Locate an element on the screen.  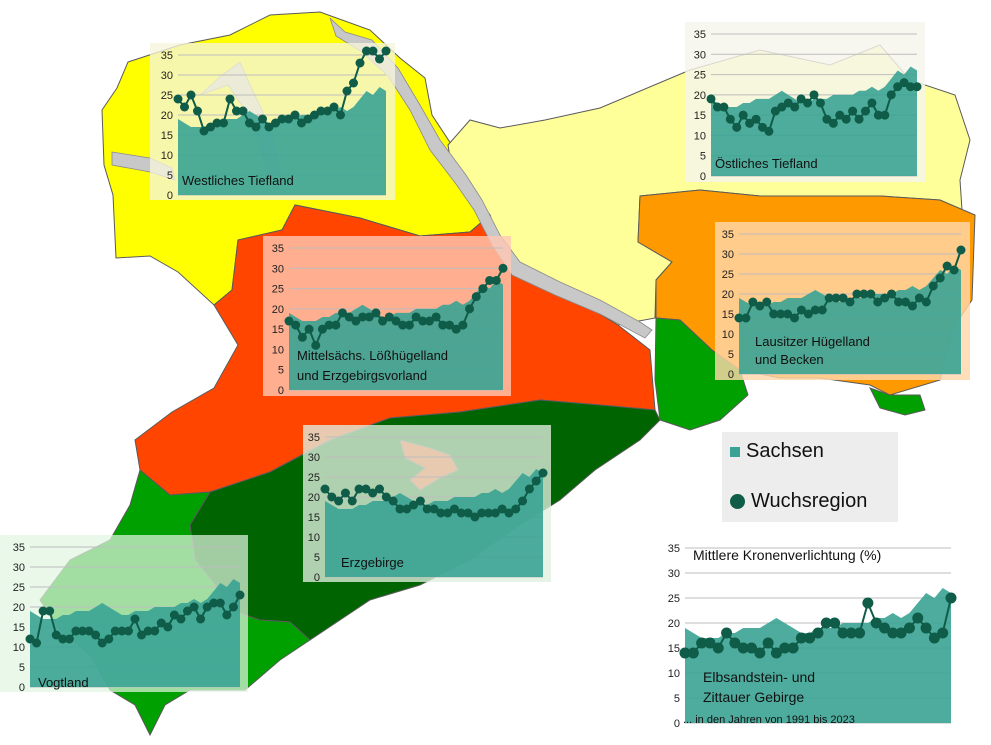
legend-item-sachsen: Sachsen is located at coordinates (777, 451).